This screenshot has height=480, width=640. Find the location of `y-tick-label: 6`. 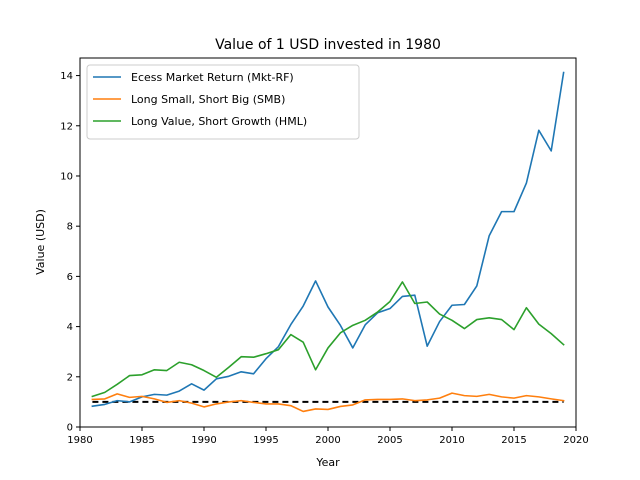

y-tick-label: 6 is located at coordinates (70, 277).